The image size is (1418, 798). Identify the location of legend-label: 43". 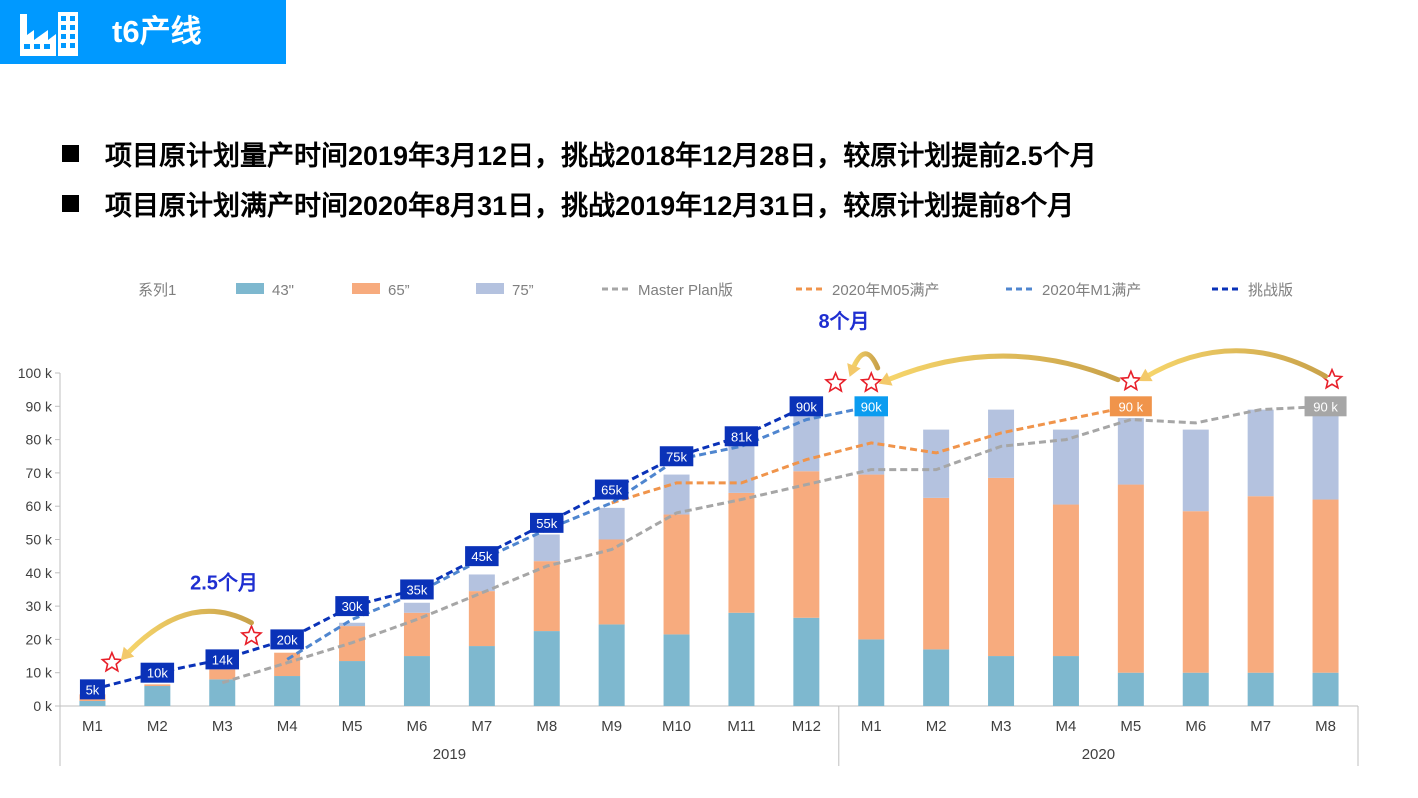
(283, 290).